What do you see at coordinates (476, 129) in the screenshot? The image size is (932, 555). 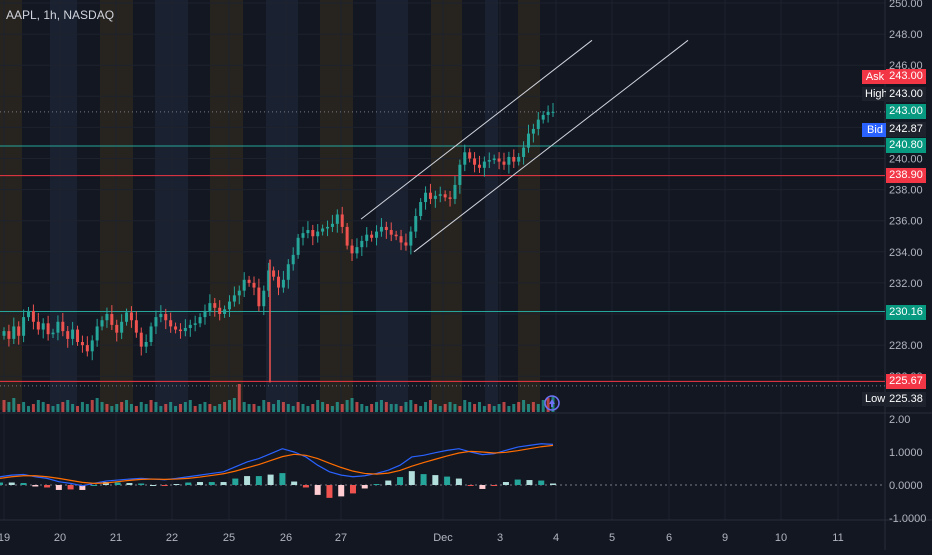 I see `channel-upper-line` at bounding box center [476, 129].